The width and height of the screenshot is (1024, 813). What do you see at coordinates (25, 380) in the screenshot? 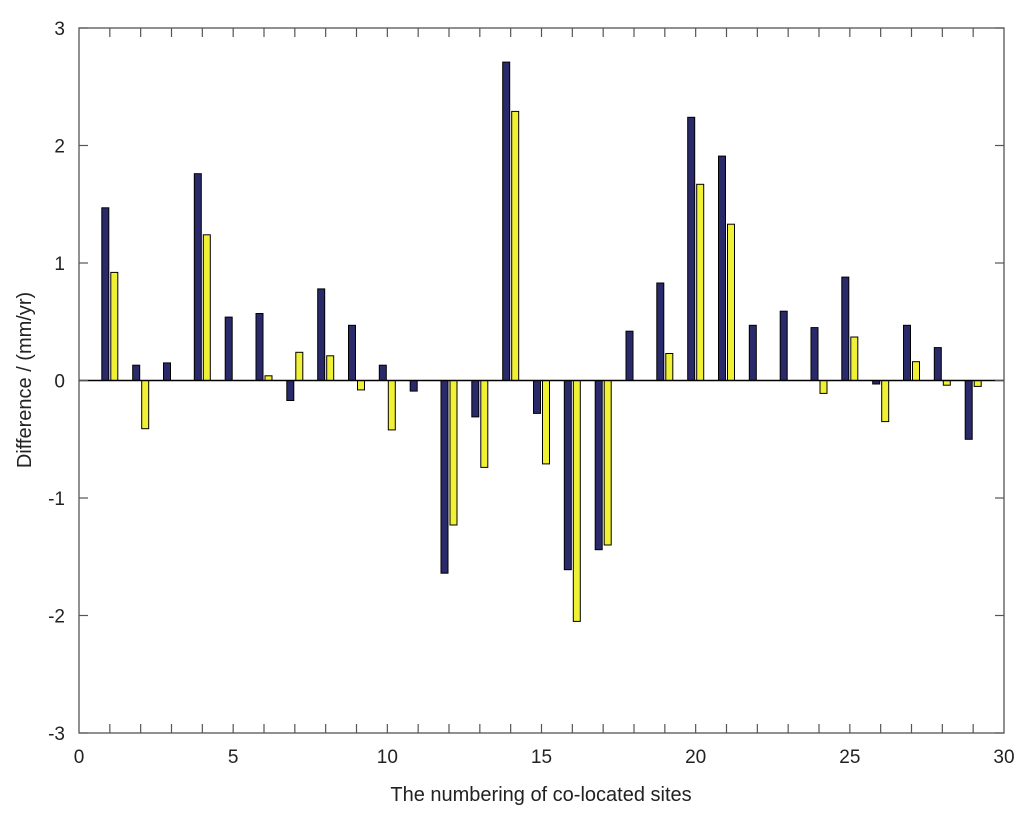
I see `y-axis-label: Difference / (mm/yr)` at bounding box center [25, 380].